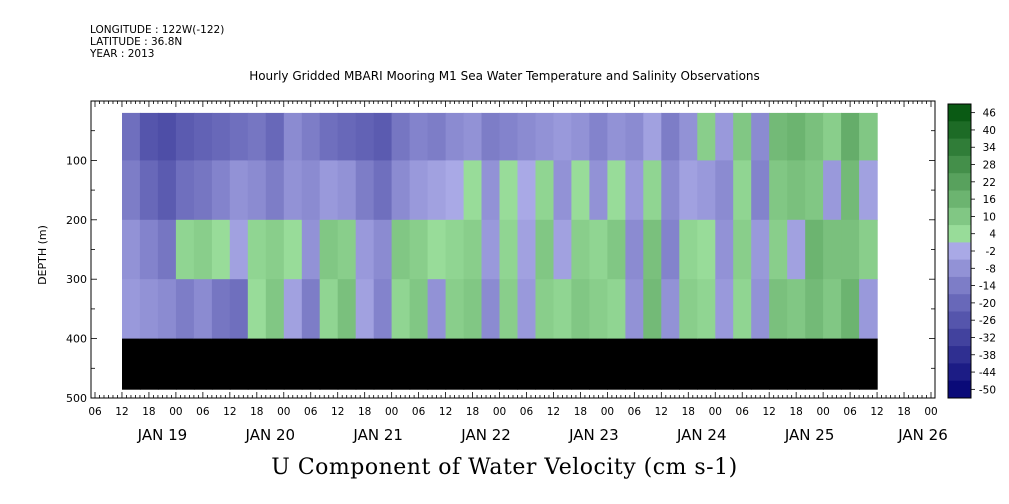 The width and height of the screenshot is (1009, 504). Describe the element at coordinates (661, 412) in the screenshot. I see `x-tick-label: 12` at that location.